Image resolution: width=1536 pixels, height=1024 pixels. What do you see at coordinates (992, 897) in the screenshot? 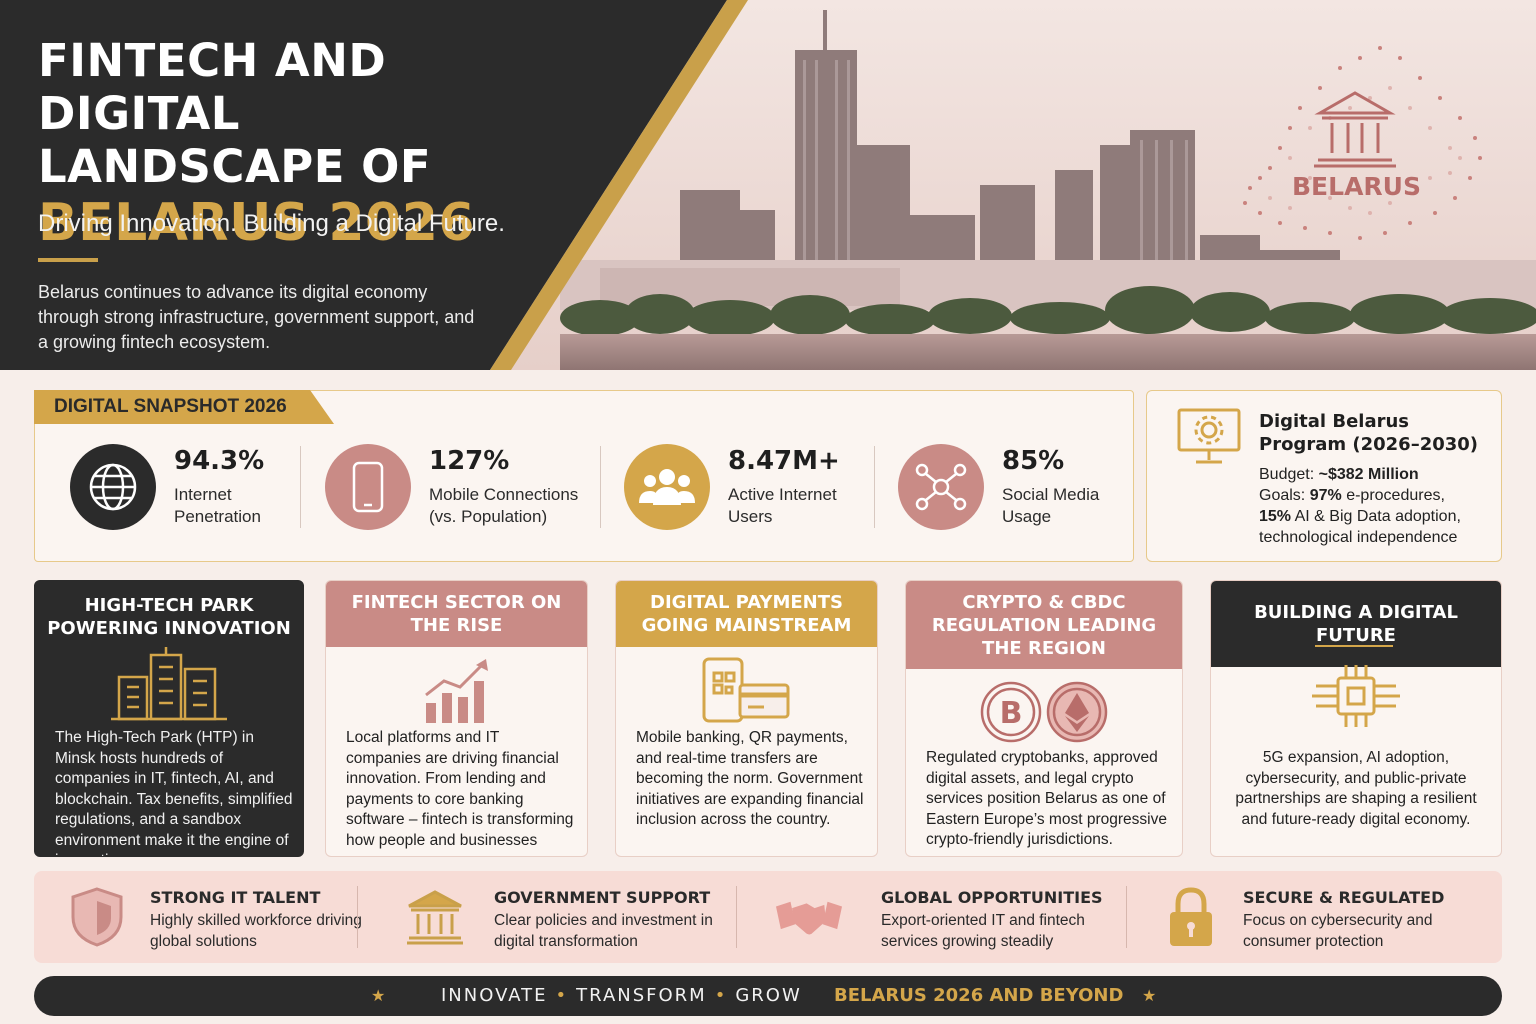
I see `feature-title: GLOBAL OPPORTUNITIES` at bounding box center [992, 897].